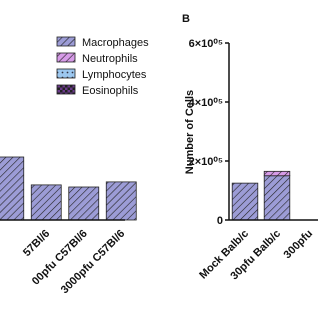 The width and height of the screenshot is (320, 318). What do you see at coordinates (115, 43) in the screenshot?
I see `legend-label: Macrophages` at bounding box center [115, 43].